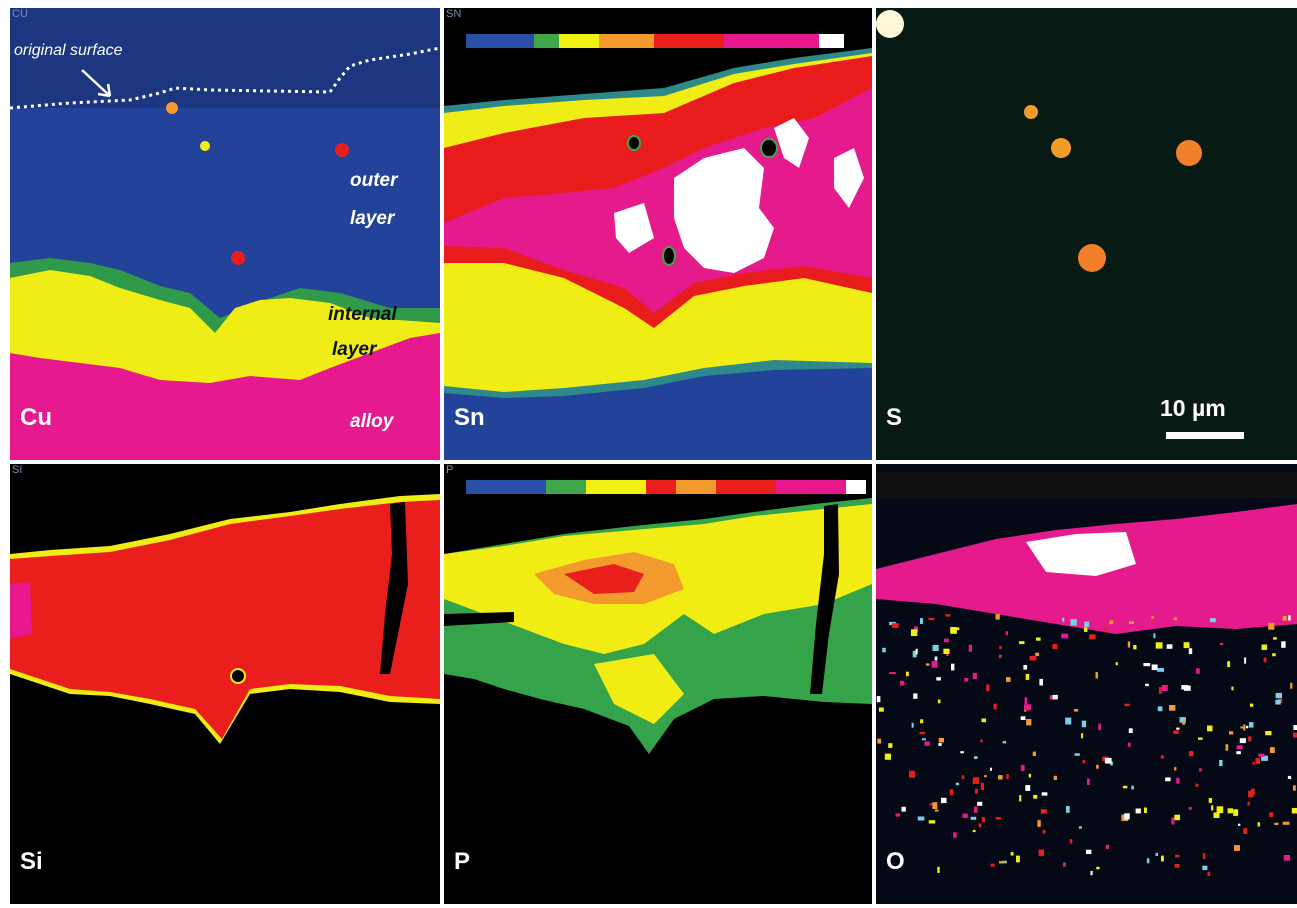 The height and width of the screenshot is (908, 1297). What do you see at coordinates (894, 417) in the screenshot?
I see `element-label-s: S` at bounding box center [894, 417].